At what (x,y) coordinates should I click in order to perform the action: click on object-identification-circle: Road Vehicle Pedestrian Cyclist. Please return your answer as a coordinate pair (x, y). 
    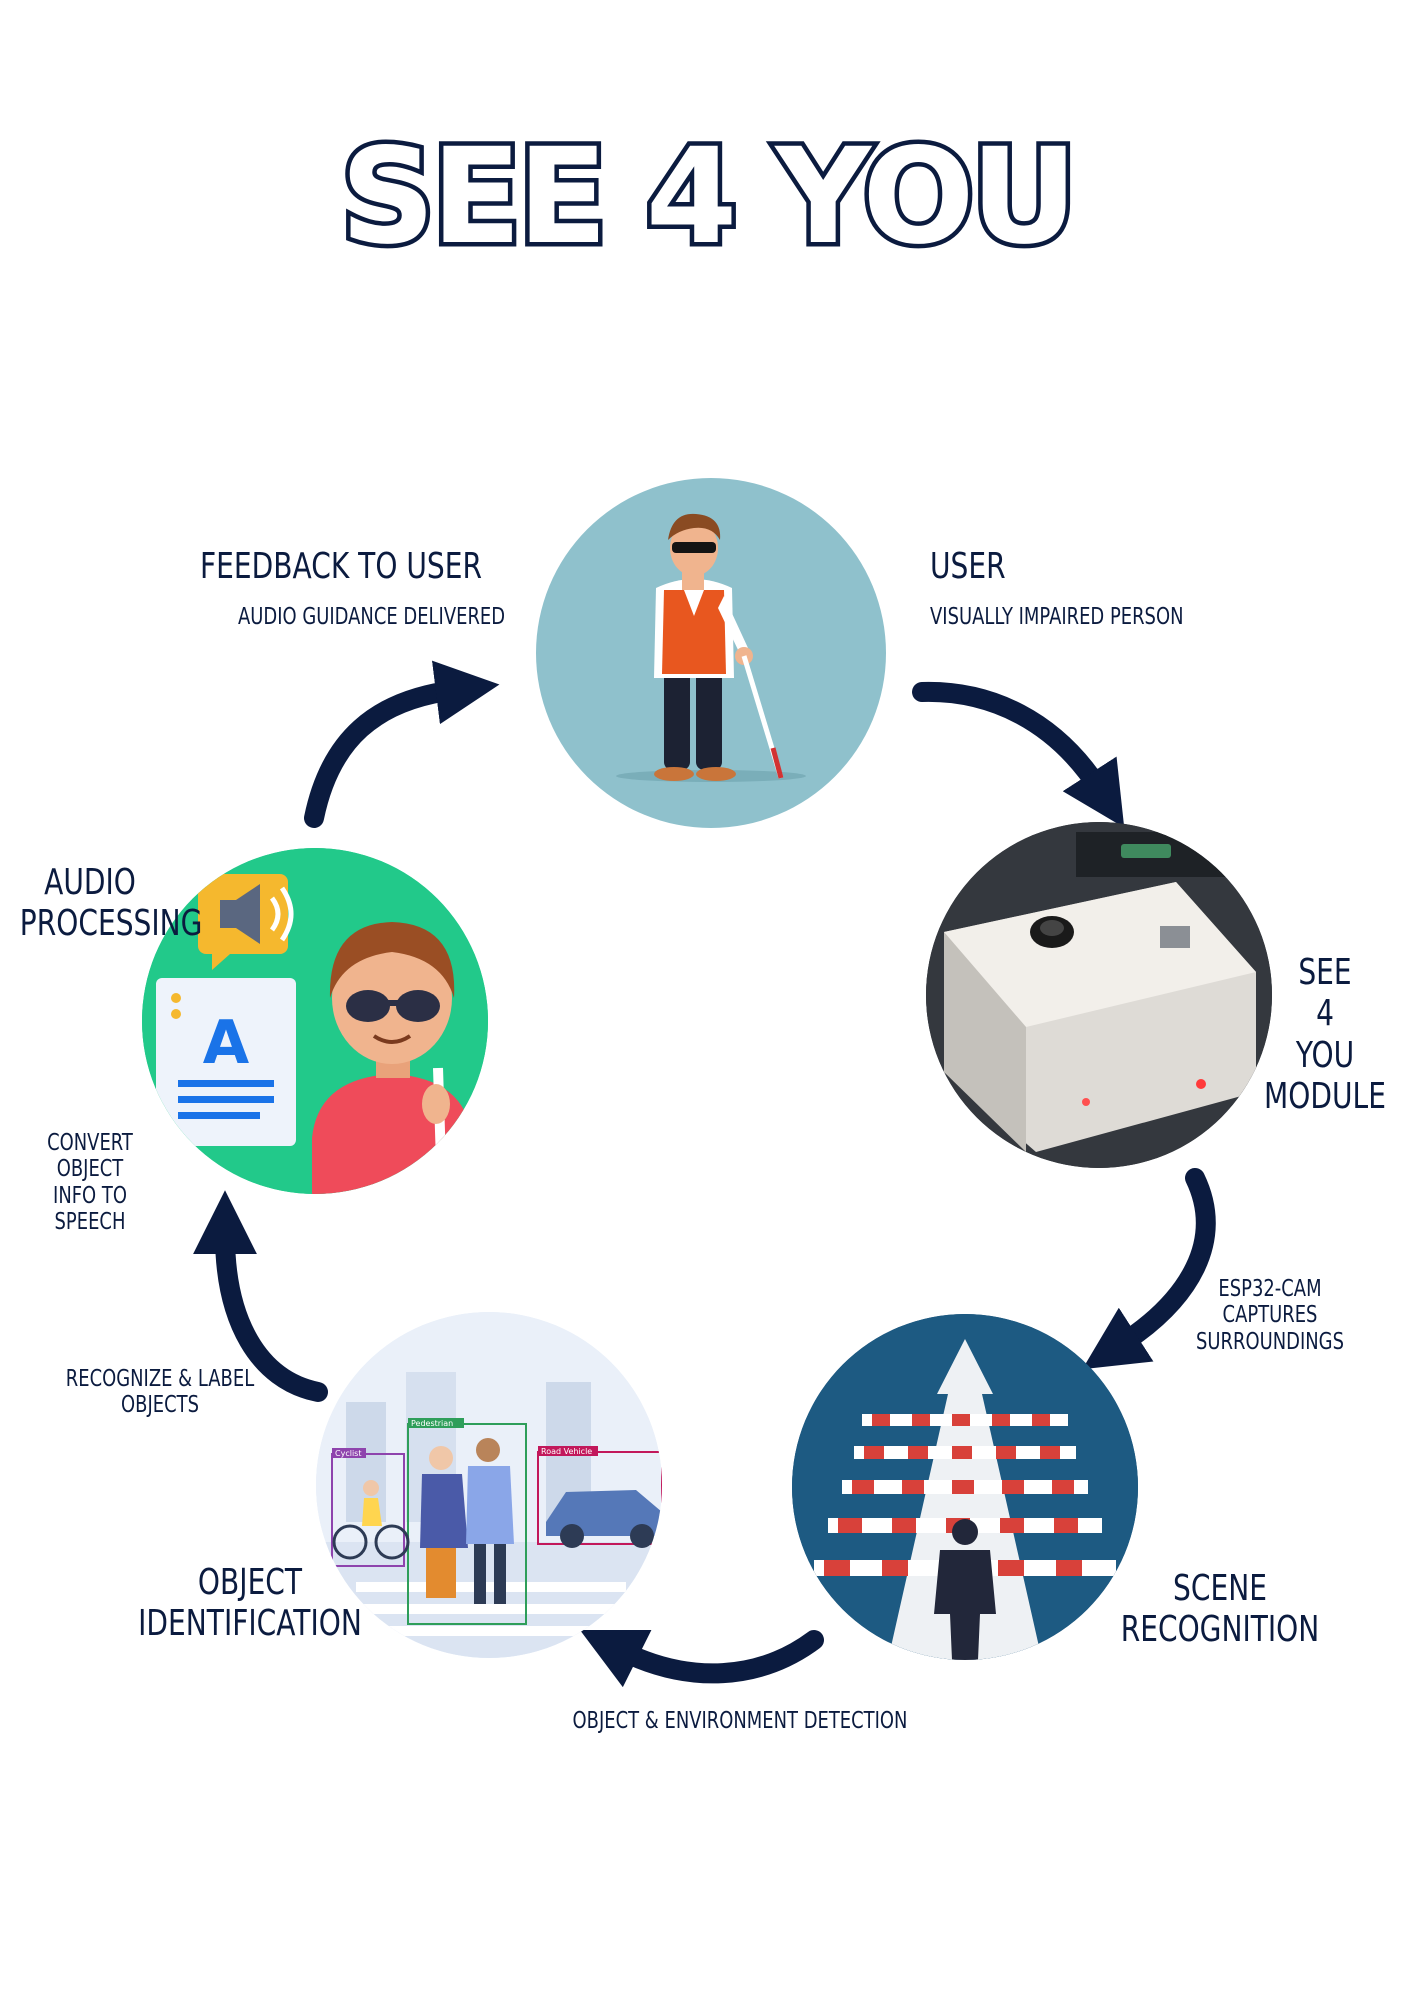
    Looking at the image, I should click on (489, 1485).